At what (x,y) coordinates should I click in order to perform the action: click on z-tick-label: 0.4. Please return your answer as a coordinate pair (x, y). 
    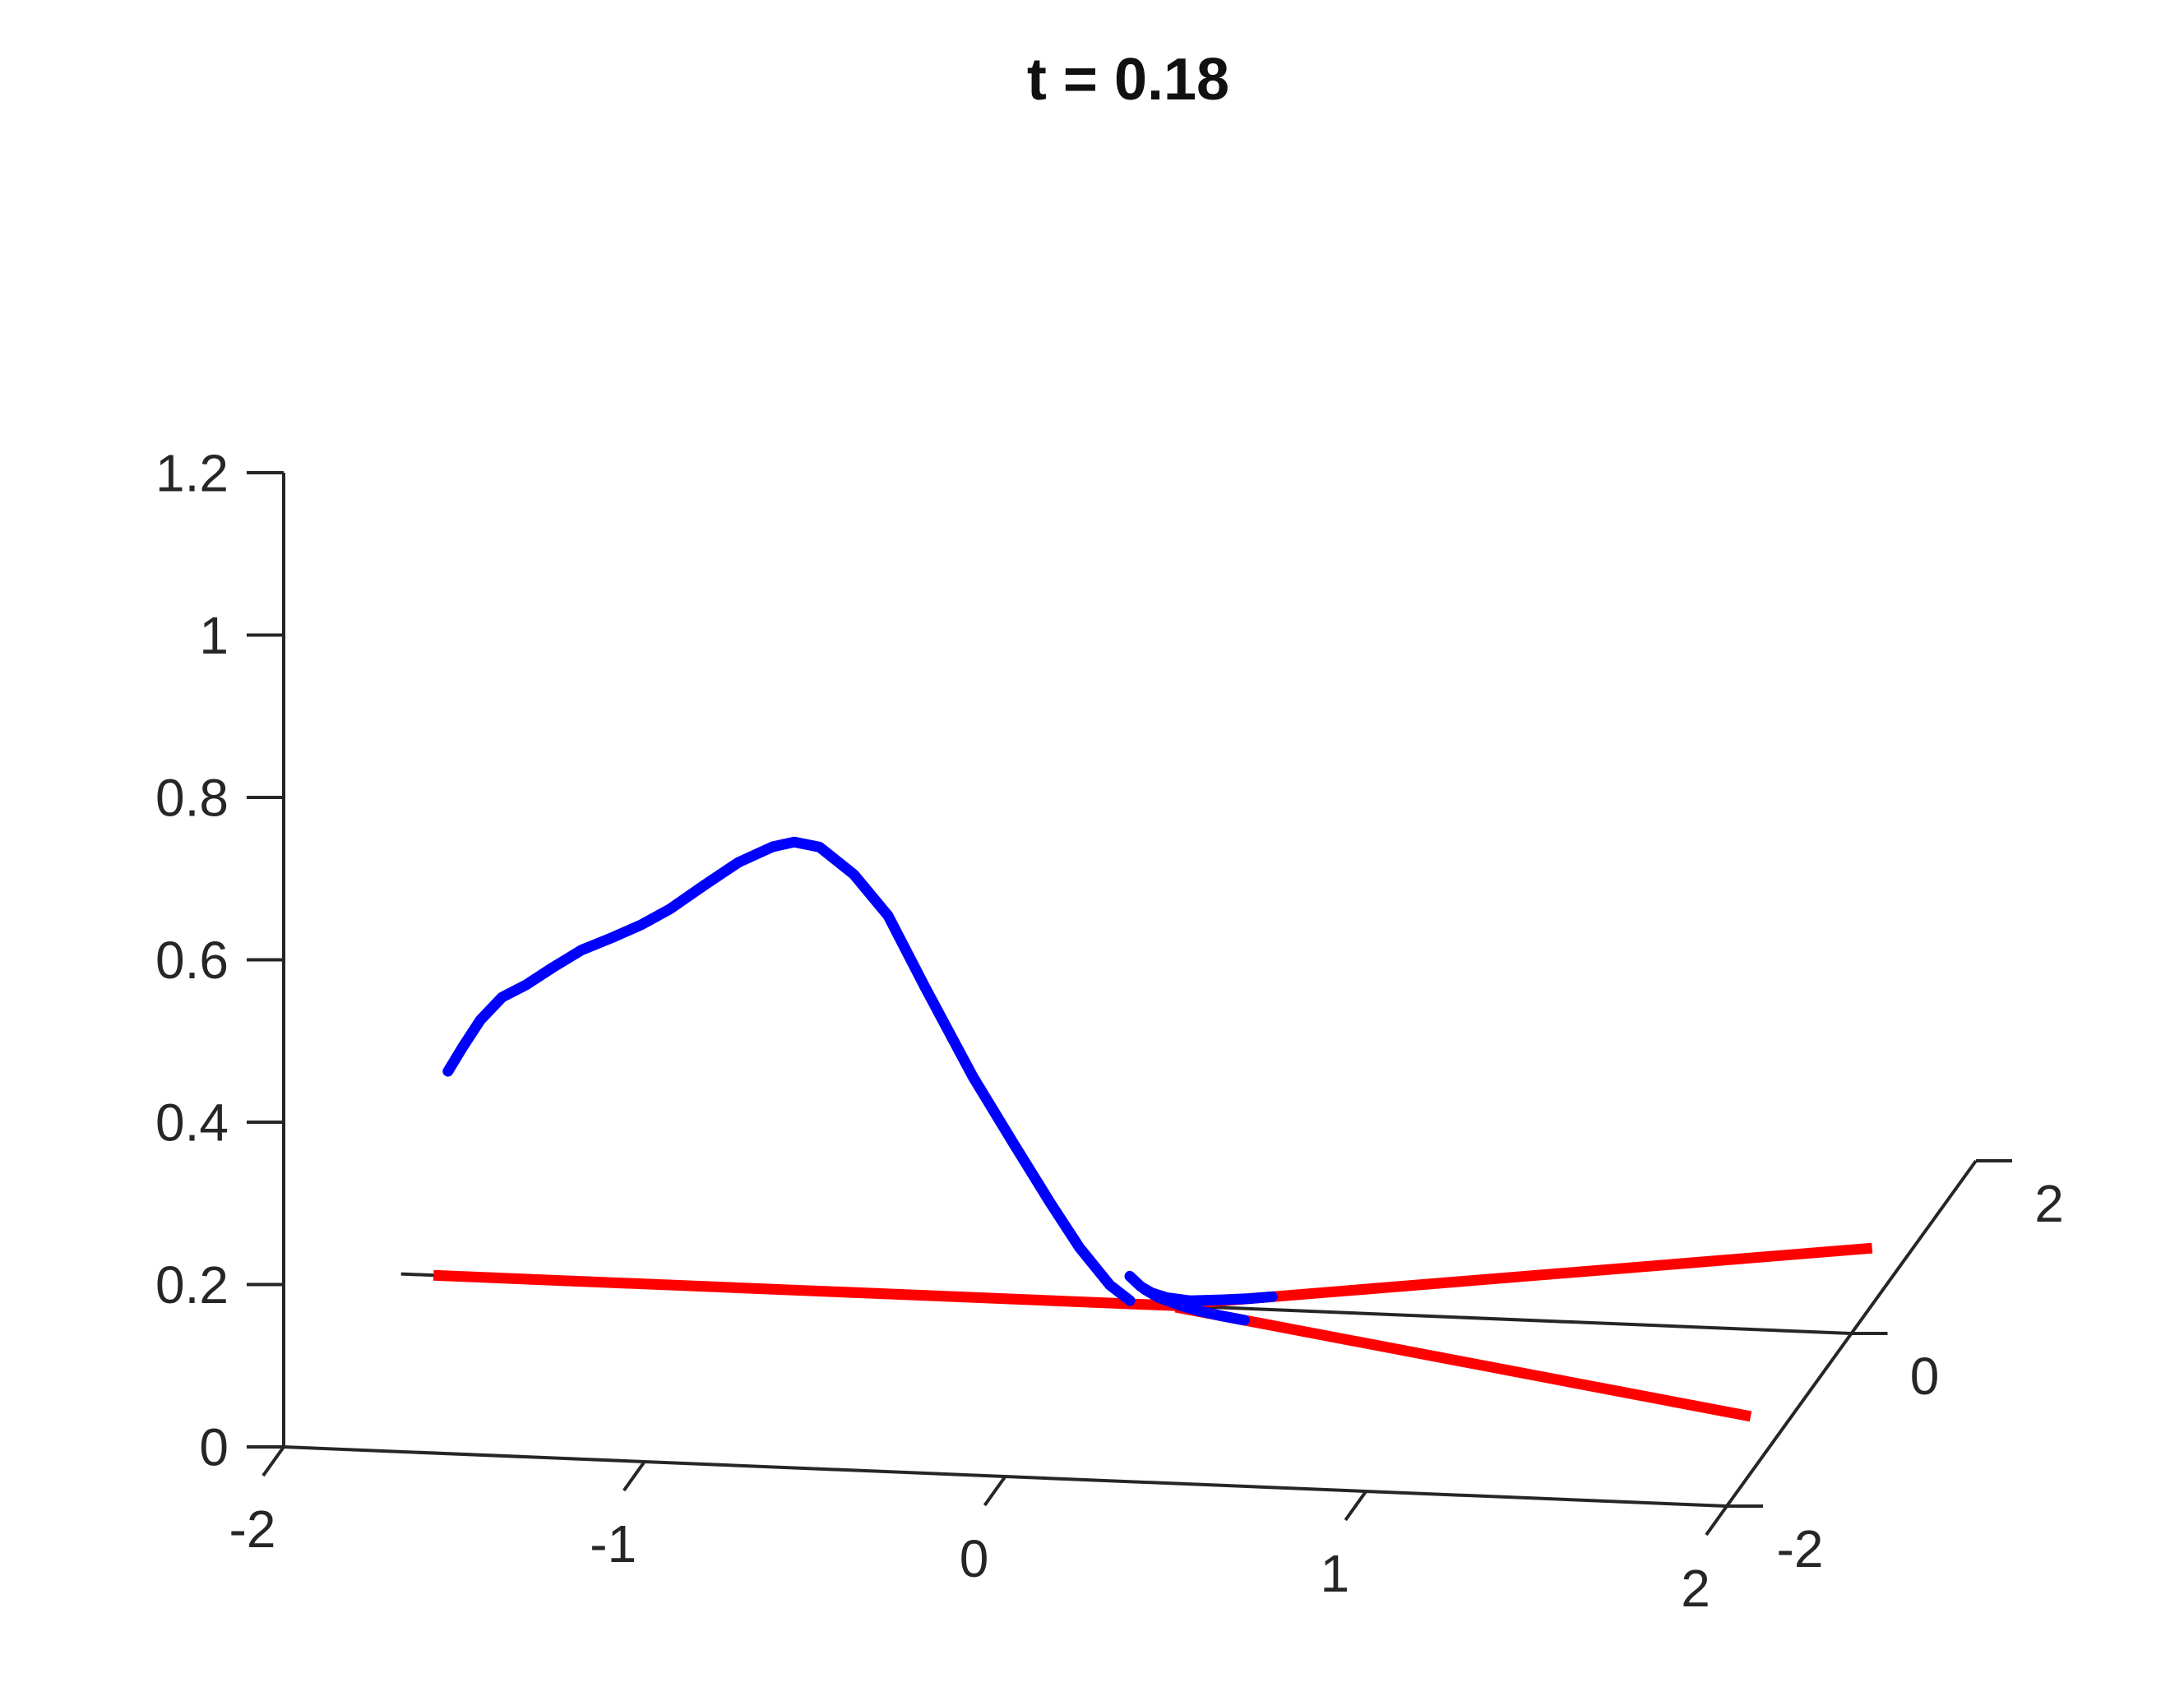
    Looking at the image, I should click on (192, 1123).